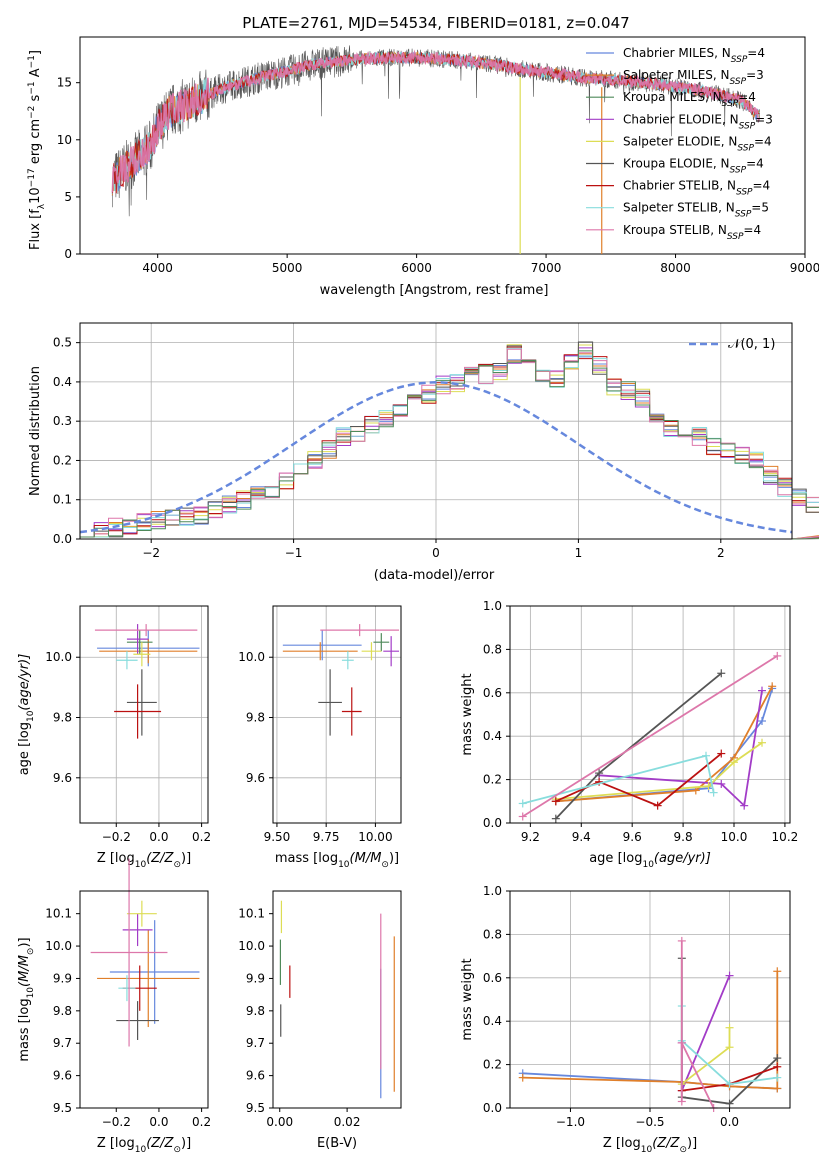 This screenshot has height=1174, width=819. I want to click on x-tick-label: 9.6, so click(632, 837).